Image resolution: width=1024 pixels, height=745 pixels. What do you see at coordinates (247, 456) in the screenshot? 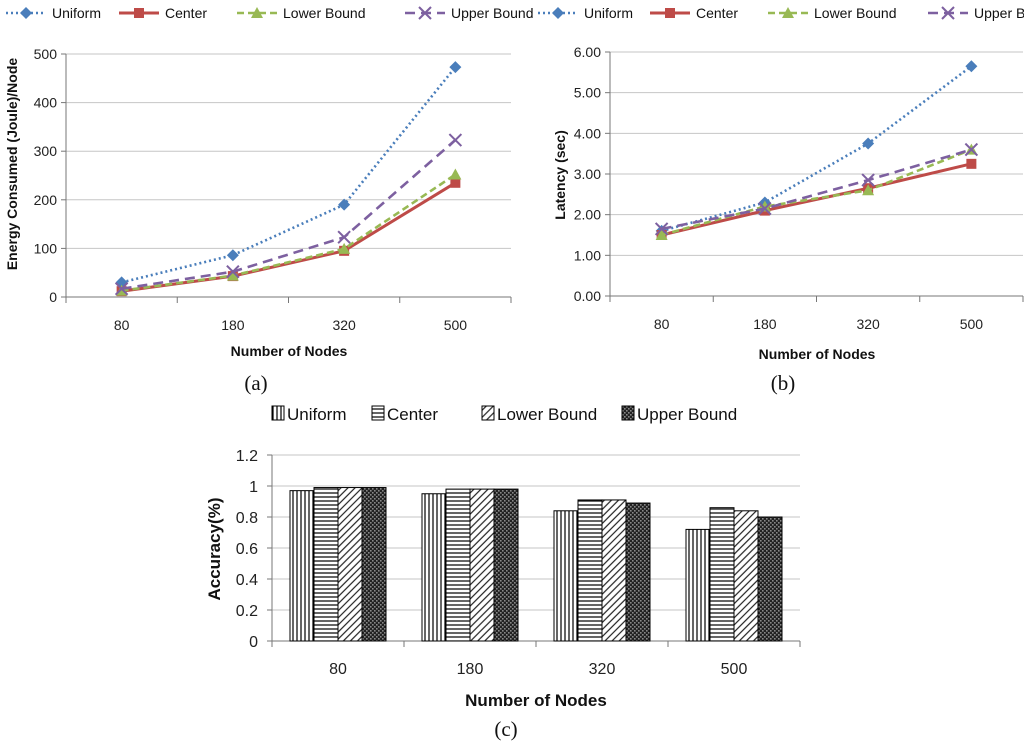
I see `c-y-tick-label: 1.2` at bounding box center [247, 456].